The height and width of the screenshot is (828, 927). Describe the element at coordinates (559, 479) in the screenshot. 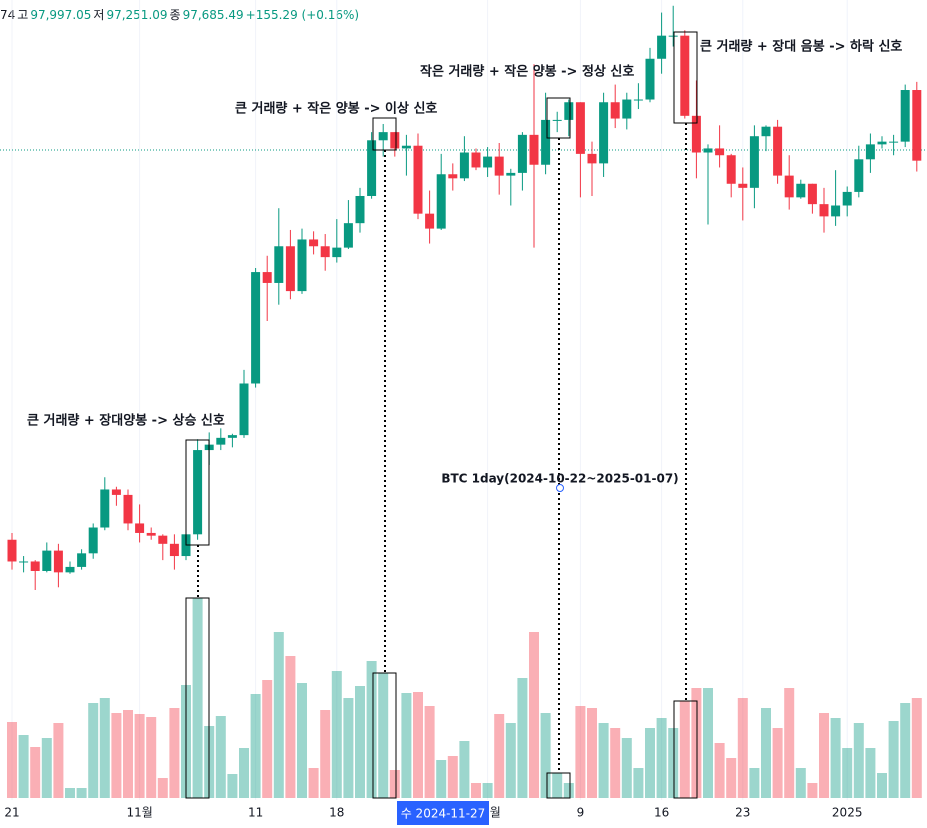

I see `chart-title: BTC 1day(2024-10-22~2025-01-07)` at that location.